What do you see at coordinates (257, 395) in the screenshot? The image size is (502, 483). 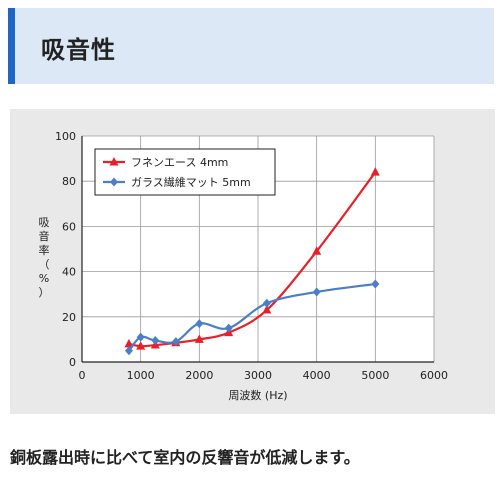 I see `x-axis-title: 周波数 (Hz)` at bounding box center [257, 395].